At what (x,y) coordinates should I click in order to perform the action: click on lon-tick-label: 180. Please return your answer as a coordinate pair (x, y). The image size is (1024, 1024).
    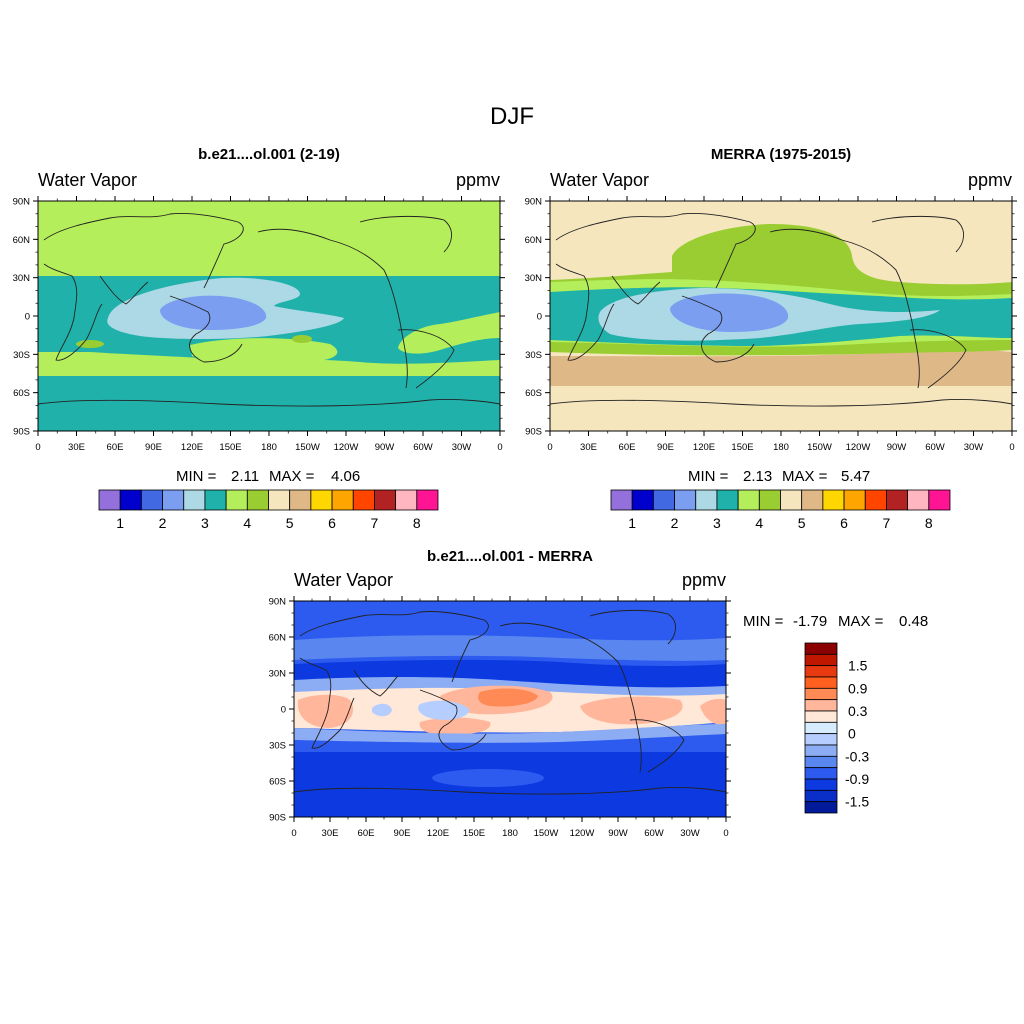
    Looking at the image, I should click on (781, 447).